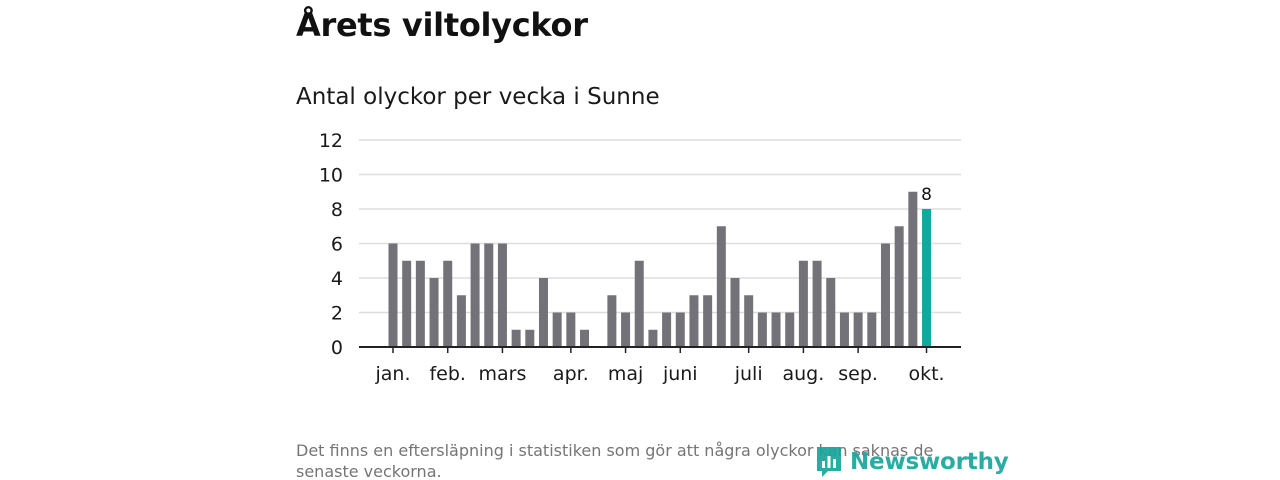 This screenshot has height=480, width=1280. Describe the element at coordinates (503, 374) in the screenshot. I see `x-tick-label: mars` at that location.